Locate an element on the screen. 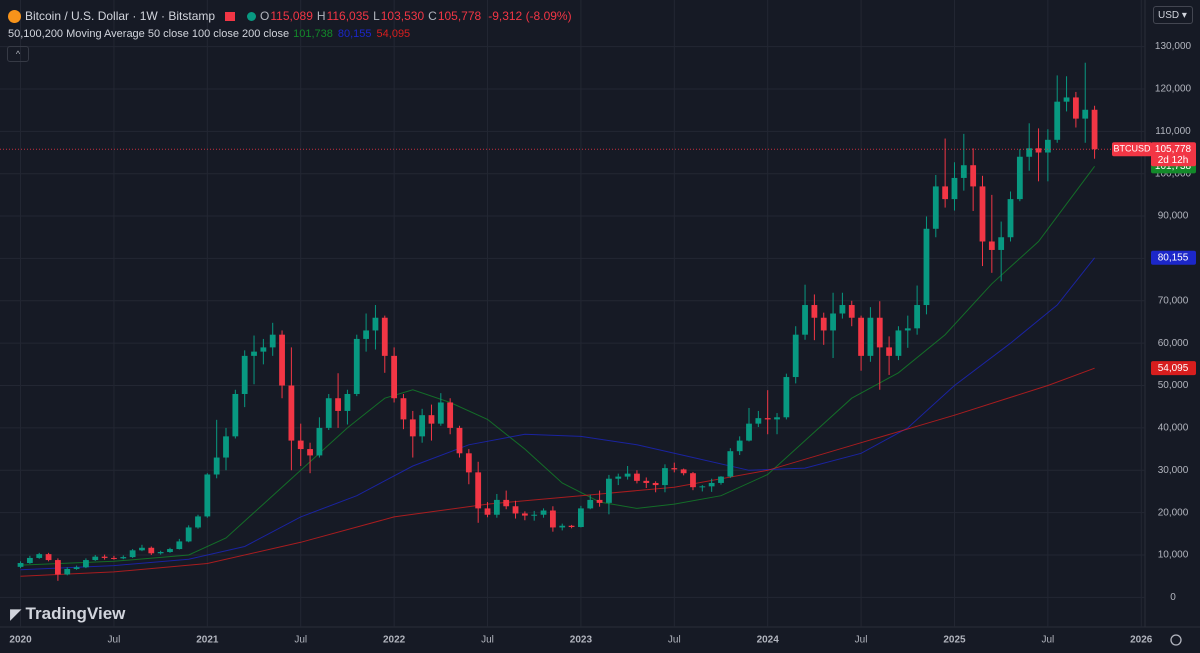 The image size is (1200, 653). ohlc-value: 116,035 is located at coordinates (348, 16).